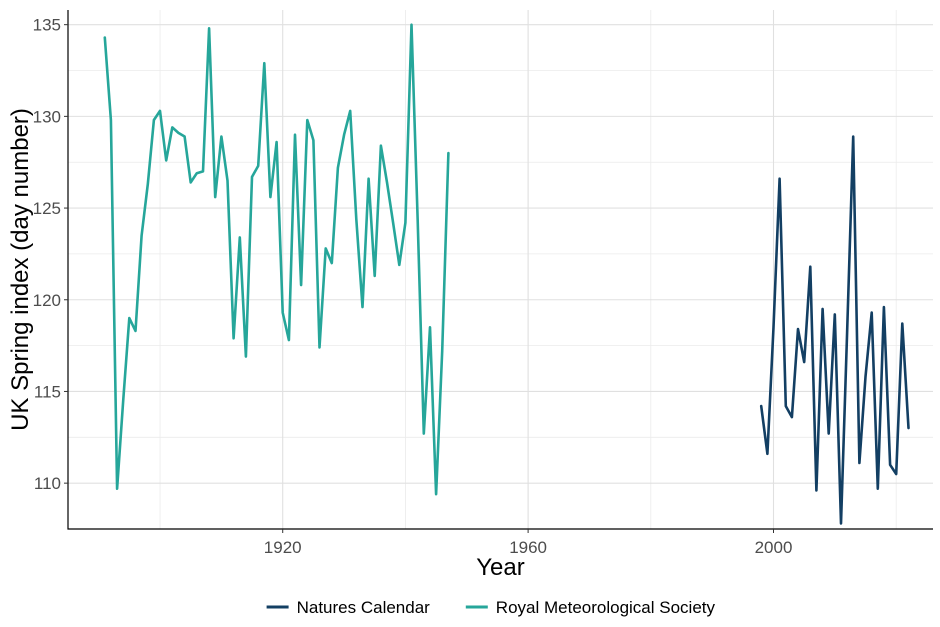 This screenshot has height=627, width=940. What do you see at coordinates (500, 567) in the screenshot?
I see `x-axis-title: Year` at bounding box center [500, 567].